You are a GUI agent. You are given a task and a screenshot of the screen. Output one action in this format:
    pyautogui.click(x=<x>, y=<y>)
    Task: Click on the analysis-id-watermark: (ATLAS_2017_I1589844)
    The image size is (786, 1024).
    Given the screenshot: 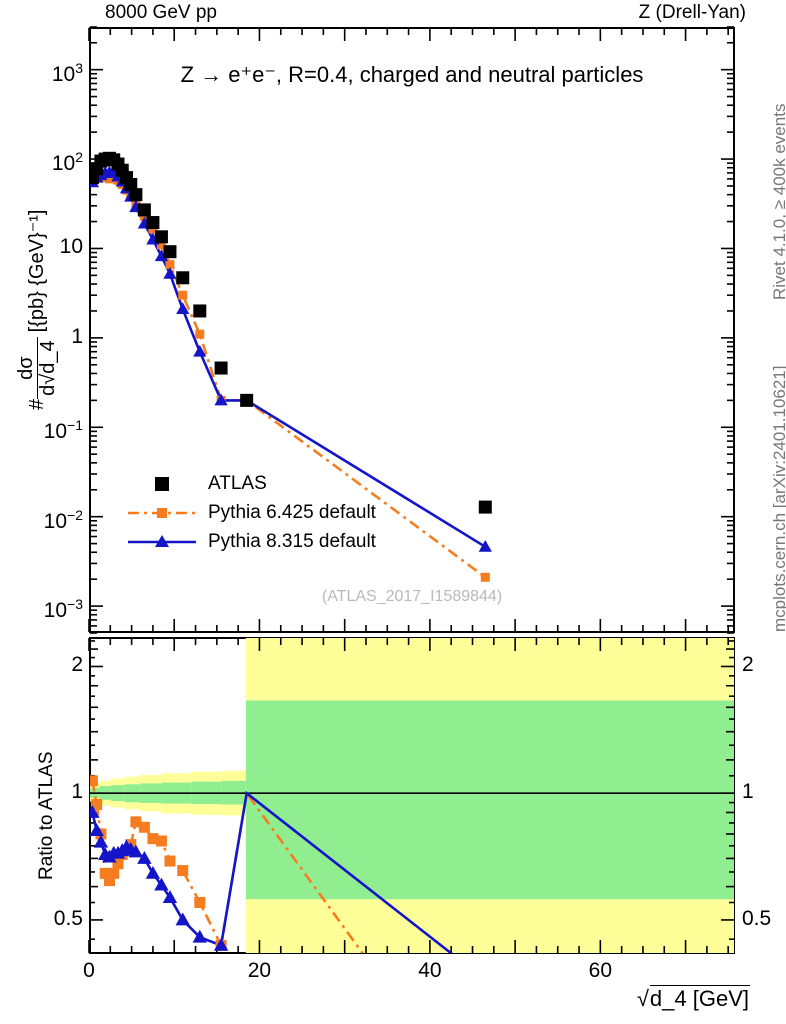 What is the action you would take?
    pyautogui.click(x=412, y=596)
    